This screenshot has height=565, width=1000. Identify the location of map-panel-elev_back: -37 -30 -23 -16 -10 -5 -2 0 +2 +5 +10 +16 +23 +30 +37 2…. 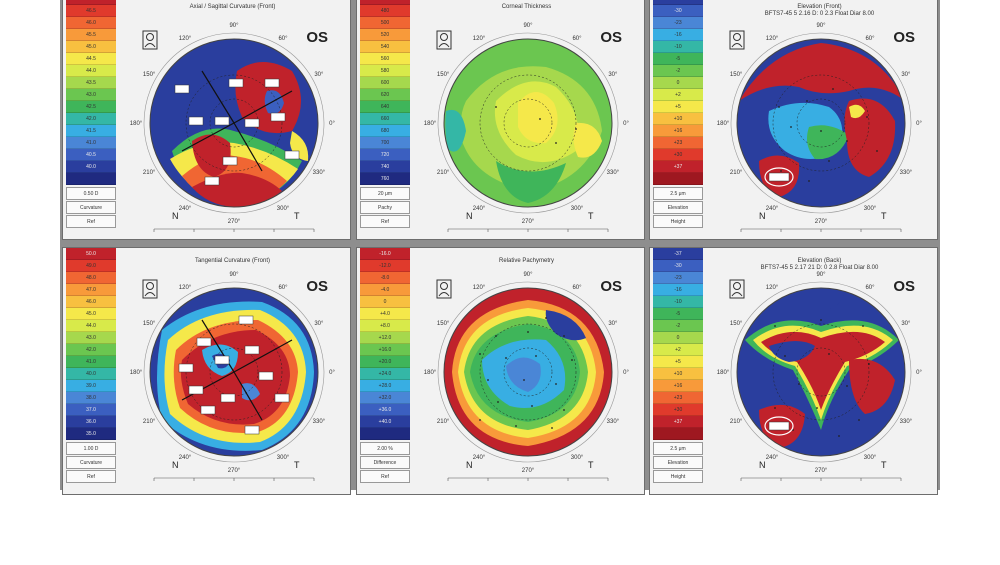
(793, 371).